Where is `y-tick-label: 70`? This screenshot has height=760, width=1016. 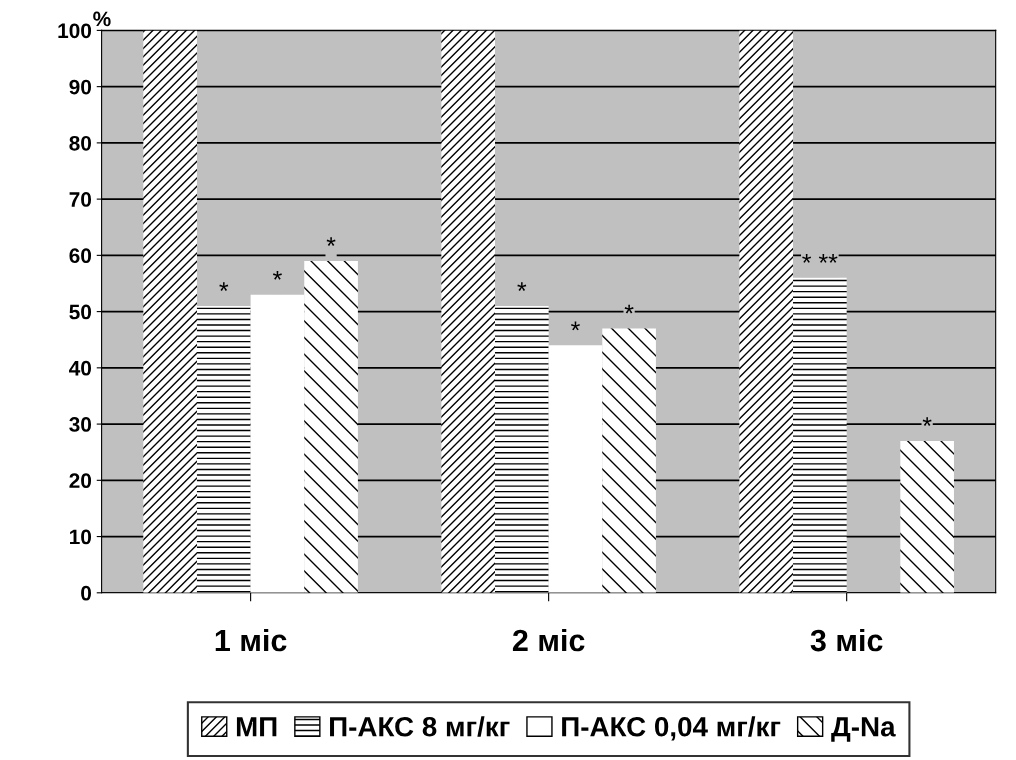
y-tick-label: 70 is located at coordinates (80, 199).